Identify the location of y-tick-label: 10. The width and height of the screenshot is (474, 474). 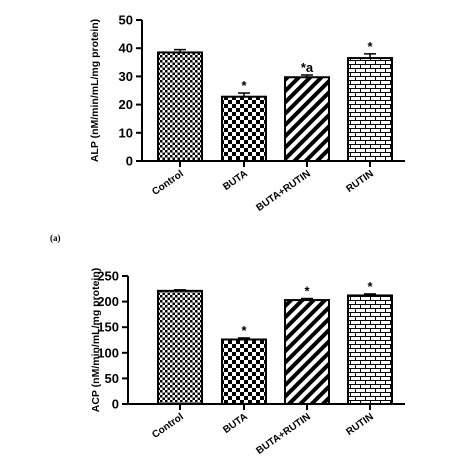
(126, 132).